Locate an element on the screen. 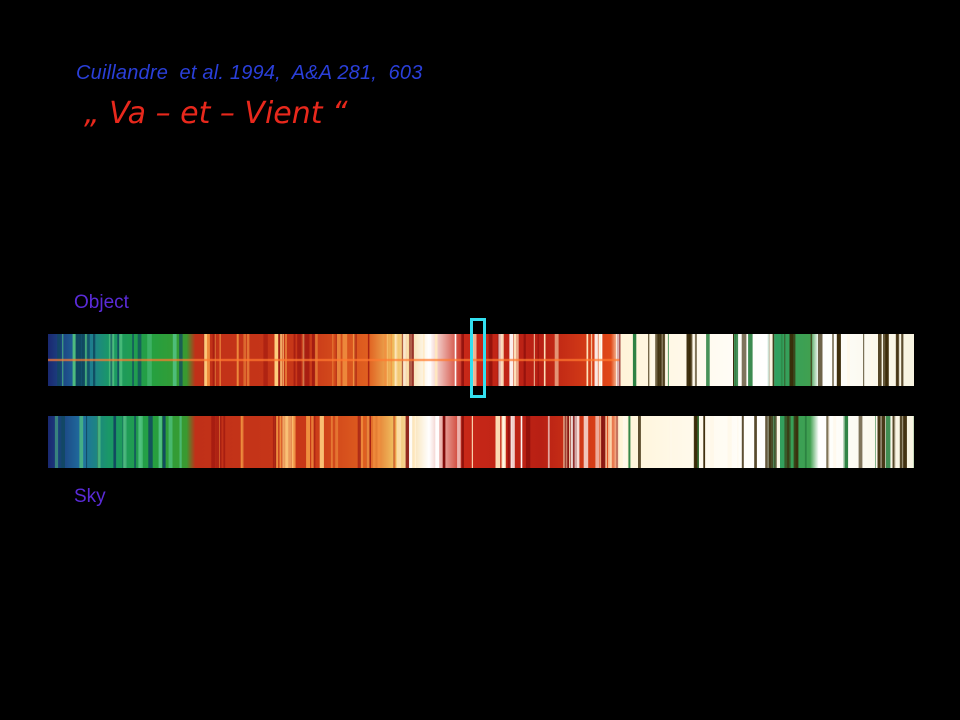  highlight-box is located at coordinates (478, 358).